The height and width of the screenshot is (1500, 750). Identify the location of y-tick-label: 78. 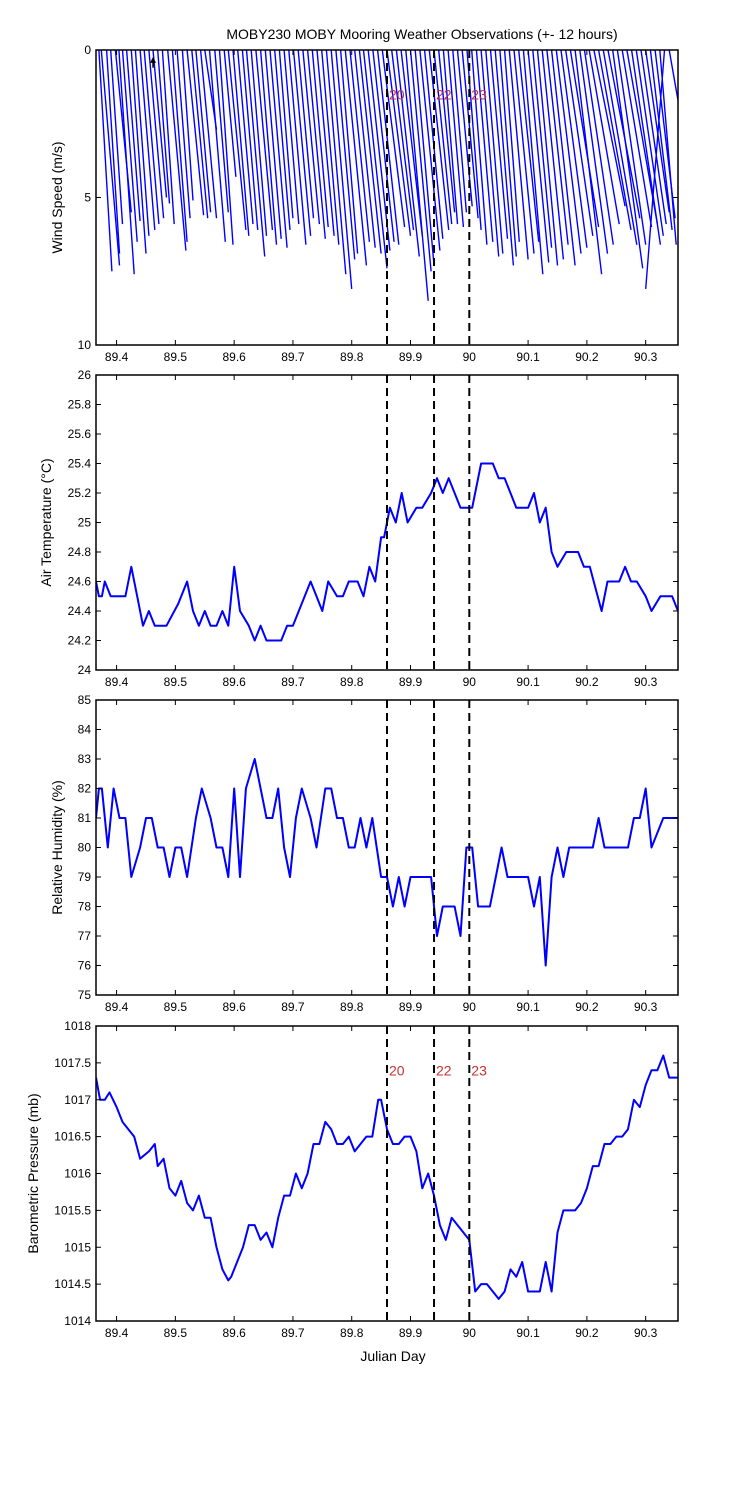
(85, 907).